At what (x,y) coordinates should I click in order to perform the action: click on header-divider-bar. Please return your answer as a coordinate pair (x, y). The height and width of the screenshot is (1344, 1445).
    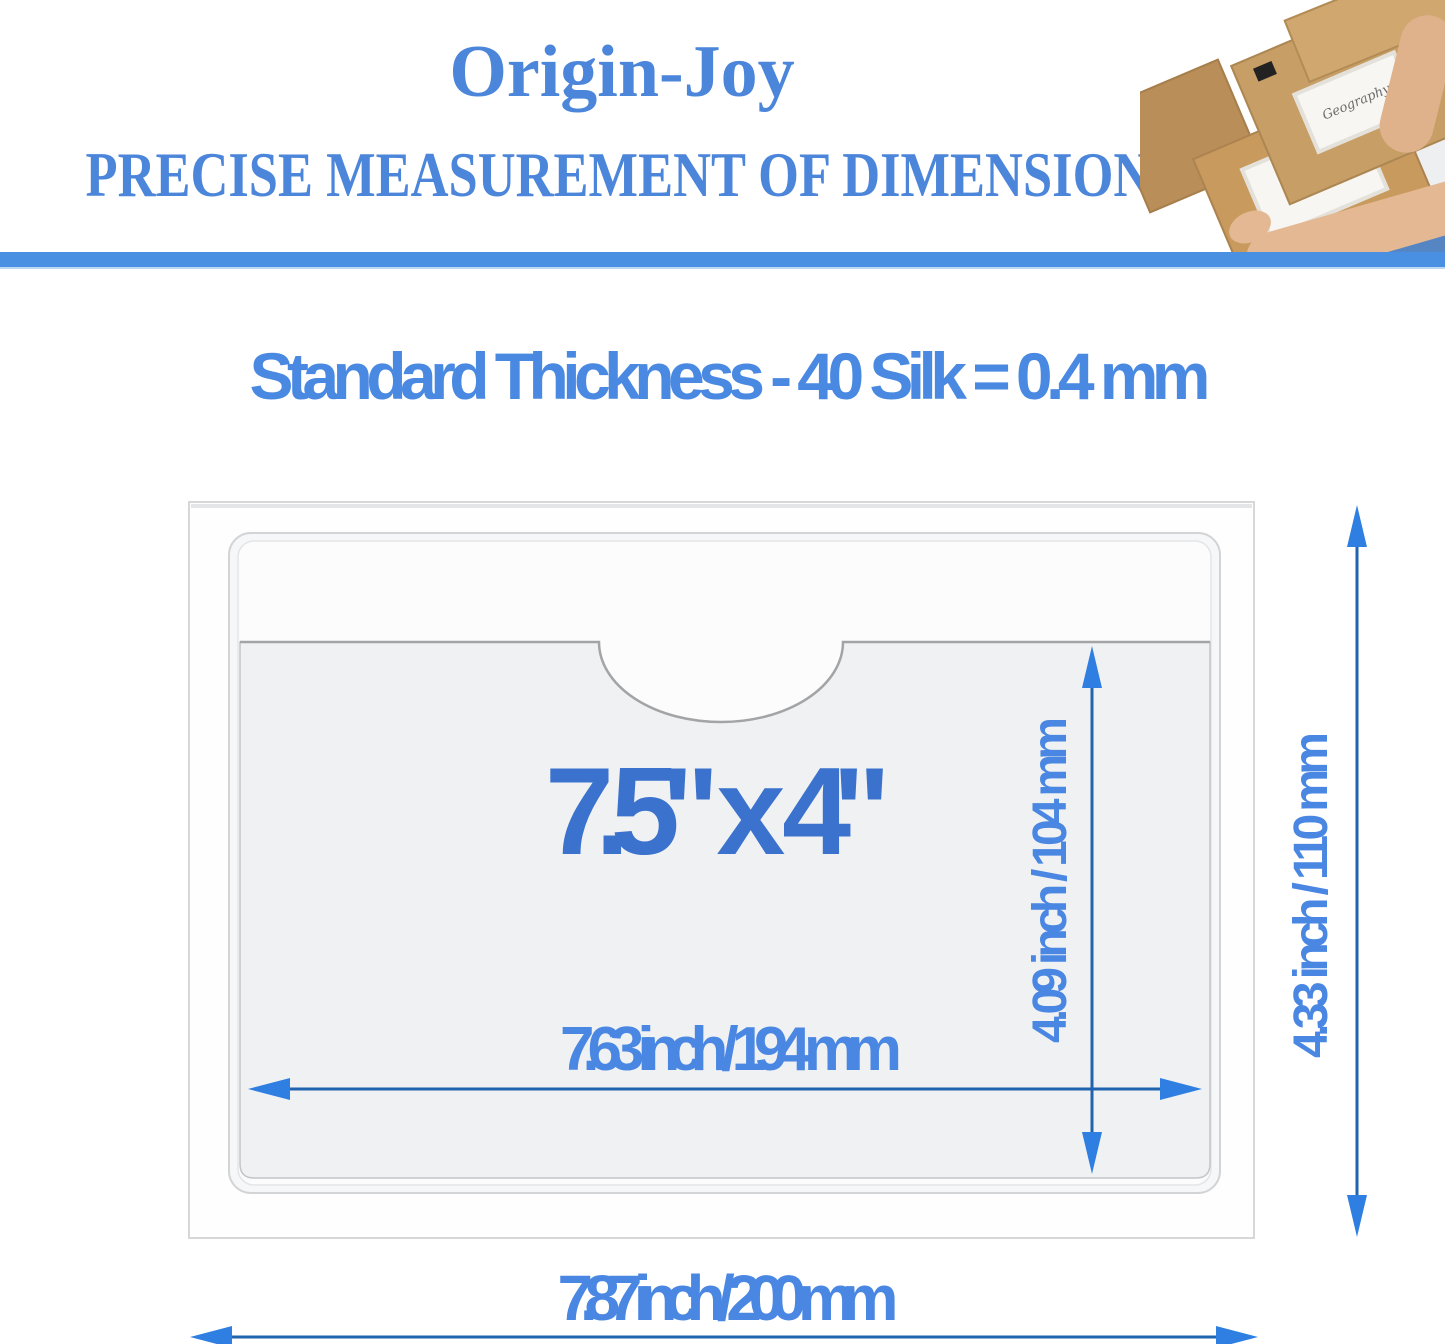
    Looking at the image, I should click on (722, 260).